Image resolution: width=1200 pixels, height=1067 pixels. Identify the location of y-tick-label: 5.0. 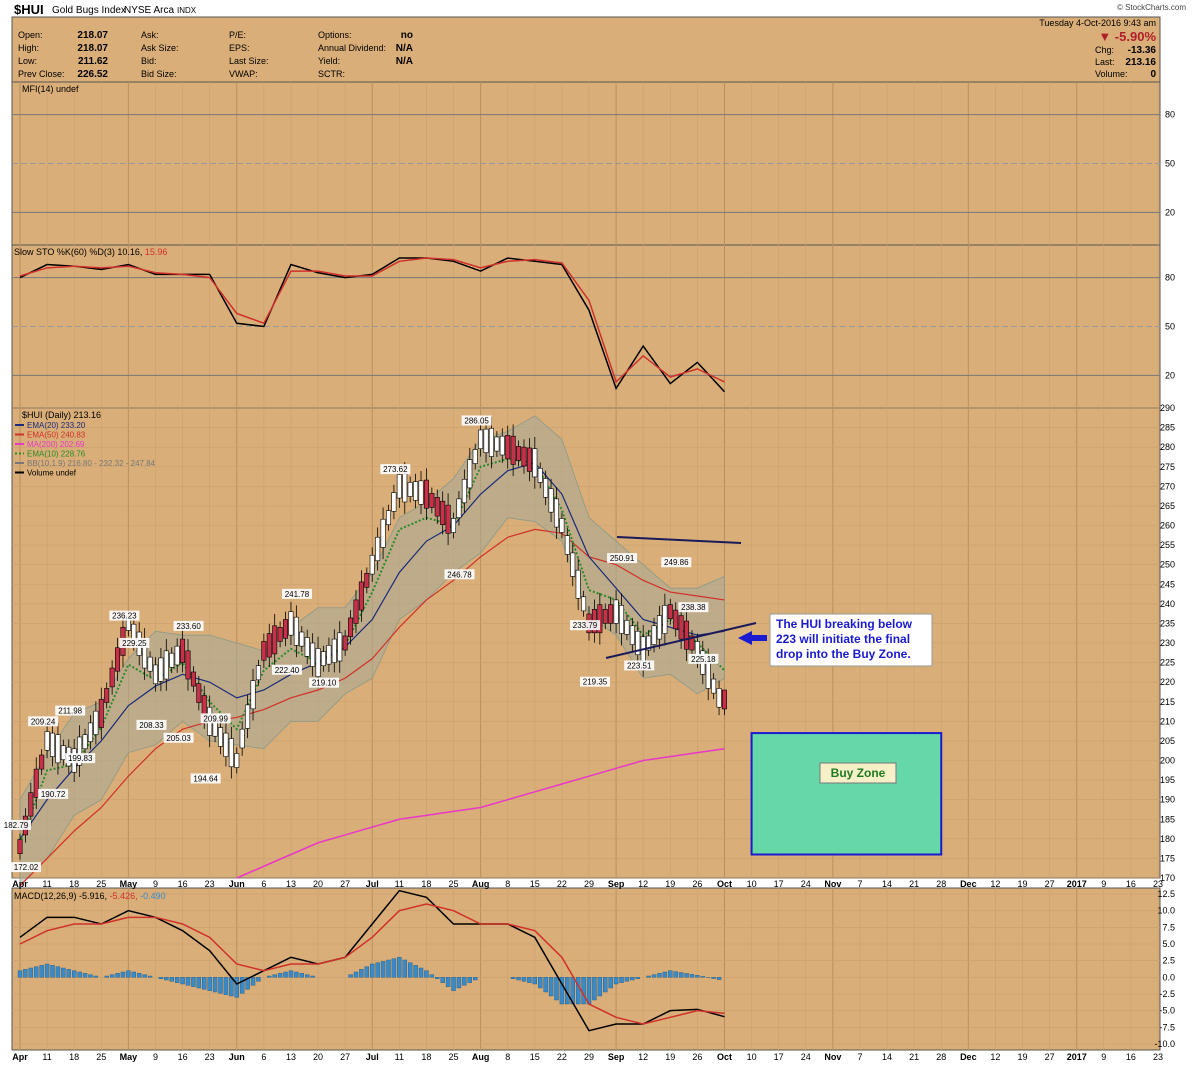
(1168, 944).